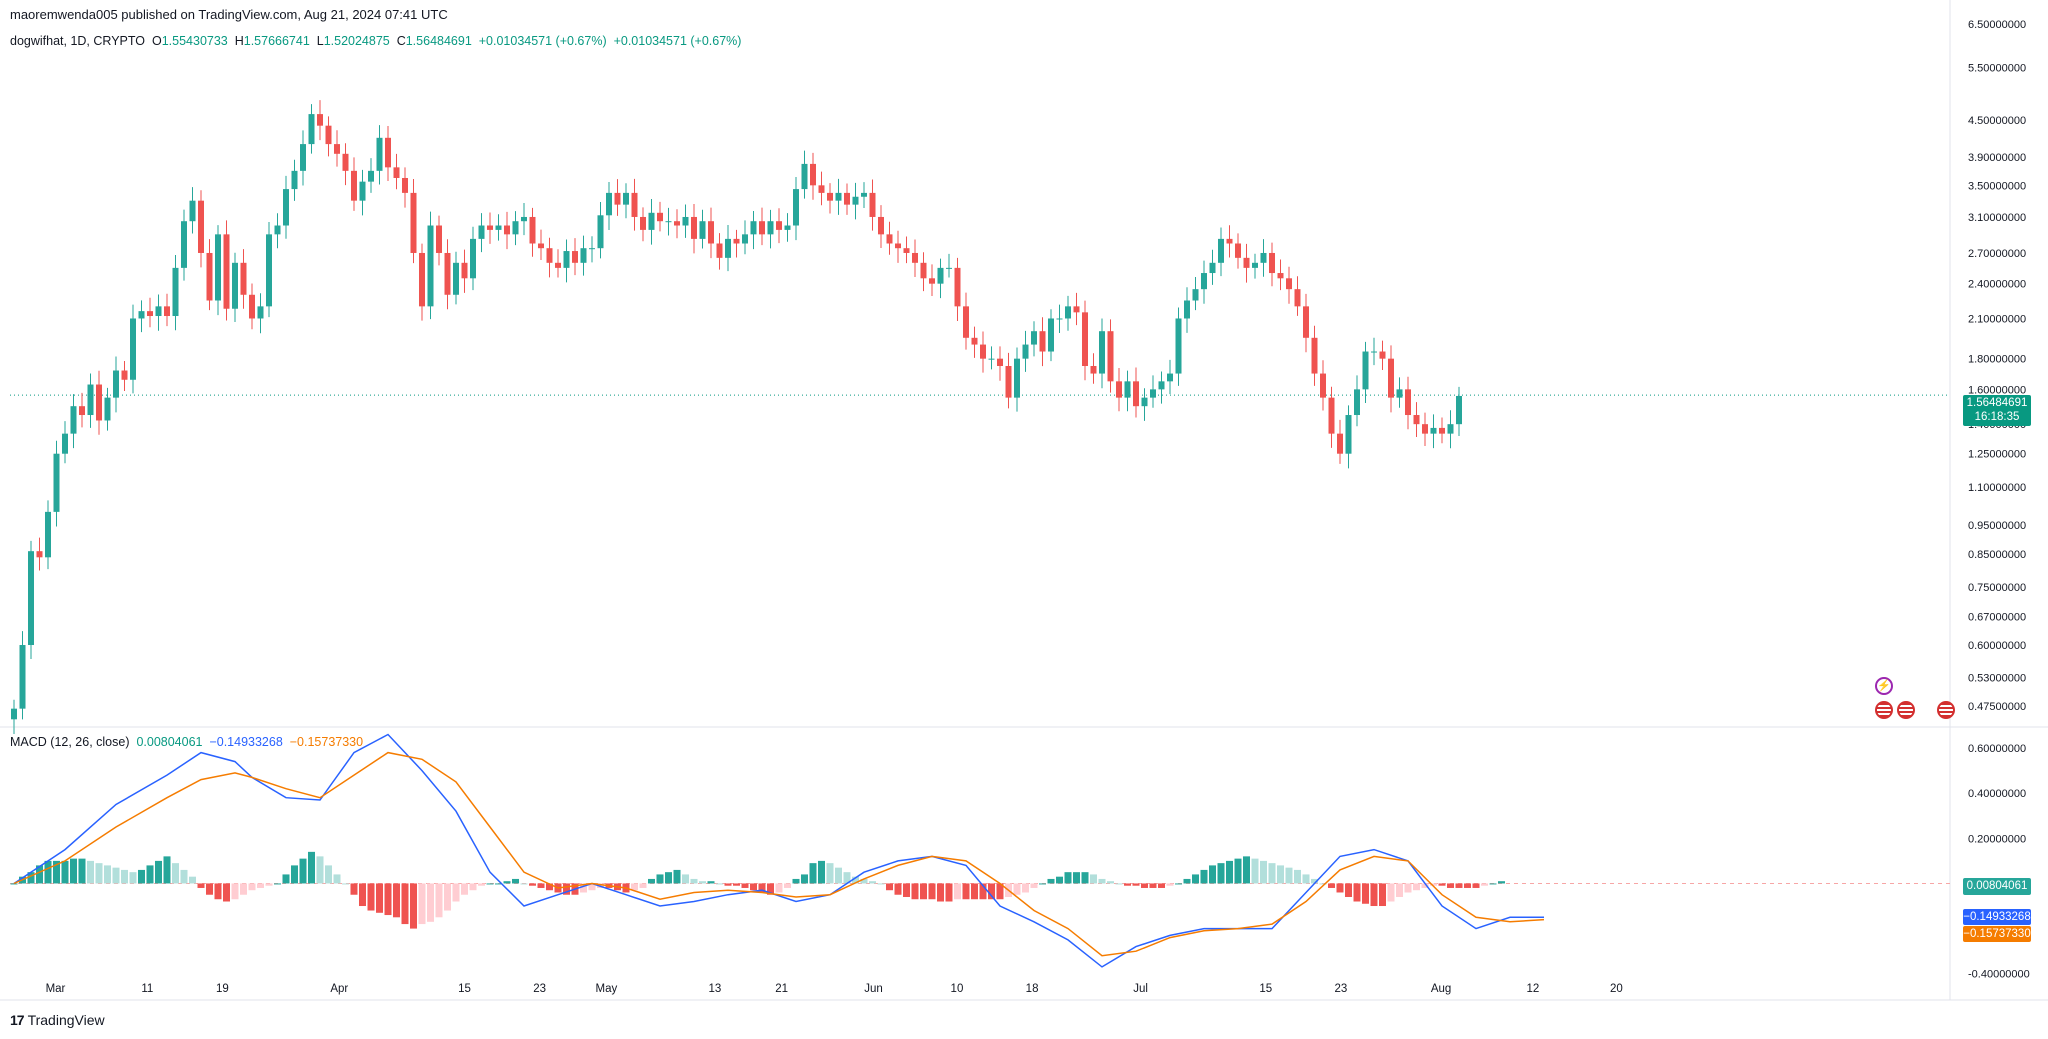 The image size is (2048, 1039). What do you see at coordinates (1616, 989) in the screenshot?
I see `time-tick-label: 20` at bounding box center [1616, 989].